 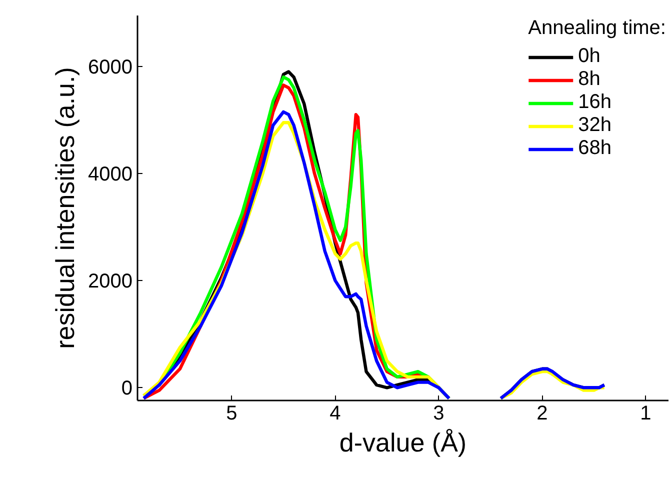 What do you see at coordinates (646, 413) in the screenshot?
I see `x-tick-label: 1` at bounding box center [646, 413].